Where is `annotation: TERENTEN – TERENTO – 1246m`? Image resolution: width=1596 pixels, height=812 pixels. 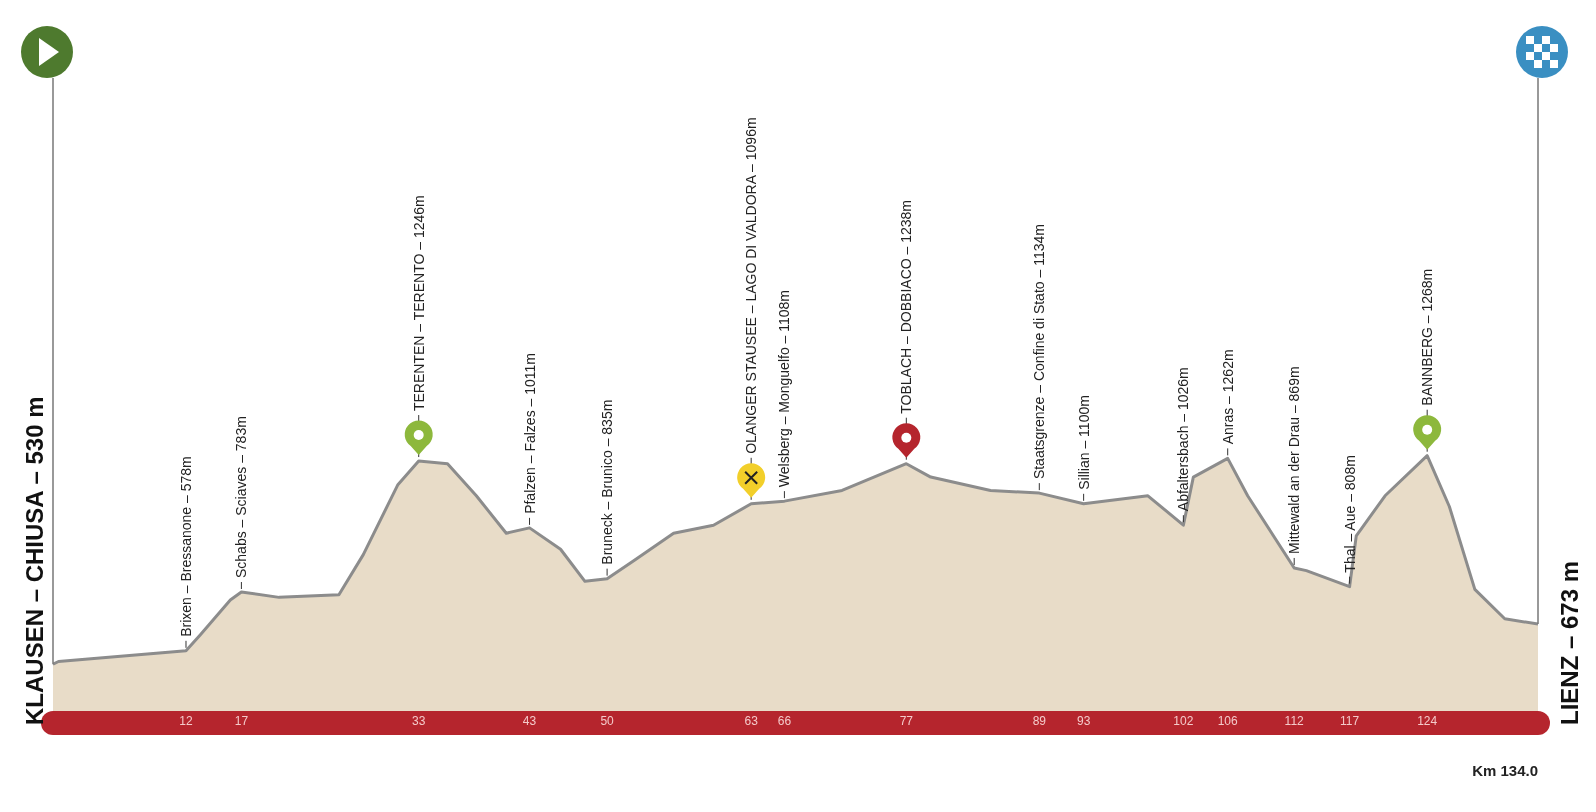 annotation: TERENTEN – TERENTO – 1246m is located at coordinates (418, 303).